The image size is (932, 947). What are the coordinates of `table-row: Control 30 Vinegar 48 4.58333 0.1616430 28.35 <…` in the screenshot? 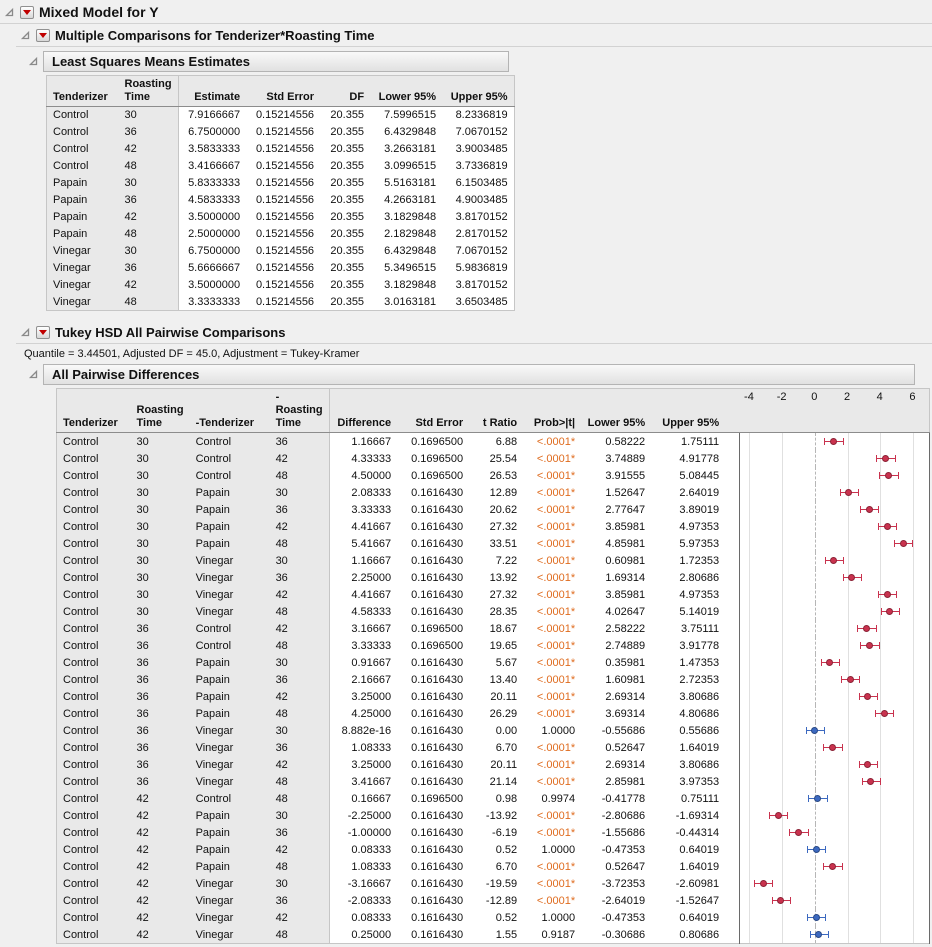 It's located at (493, 611).